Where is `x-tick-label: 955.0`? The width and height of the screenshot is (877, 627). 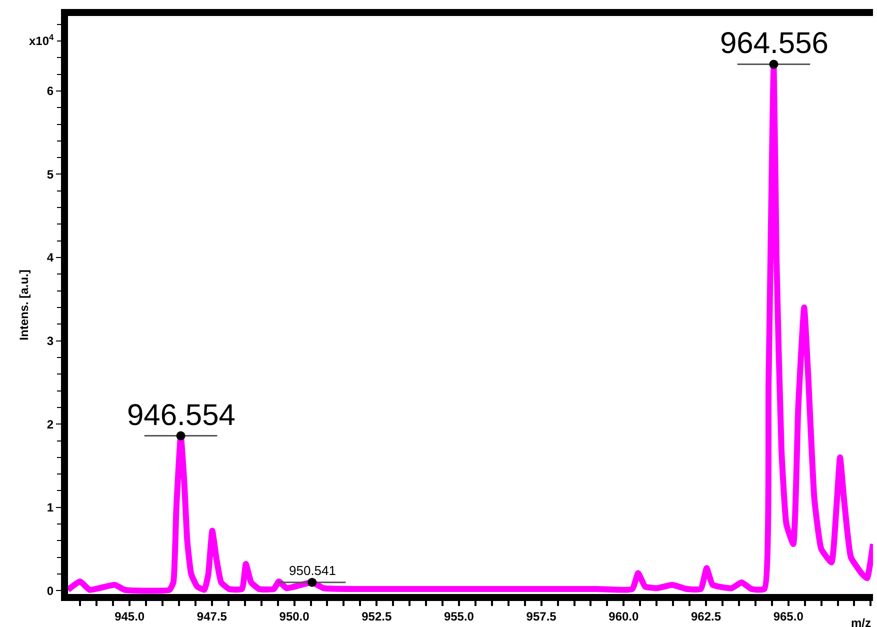
x-tick-label: 955.0 is located at coordinates (459, 616).